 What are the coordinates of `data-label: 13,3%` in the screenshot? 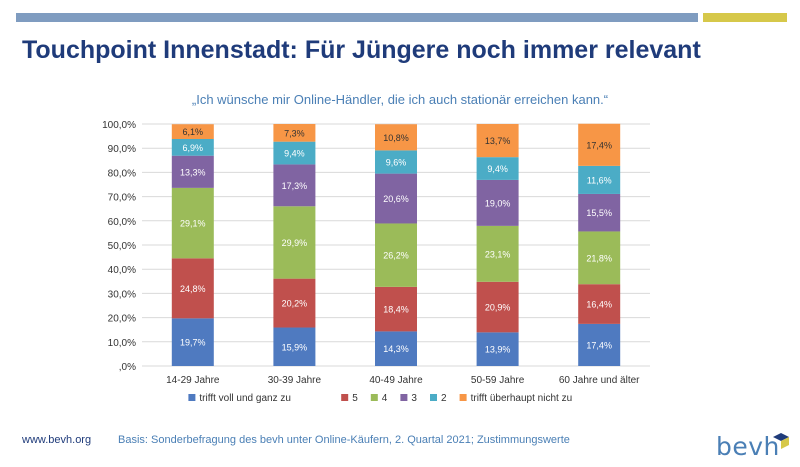 It's located at (193, 172).